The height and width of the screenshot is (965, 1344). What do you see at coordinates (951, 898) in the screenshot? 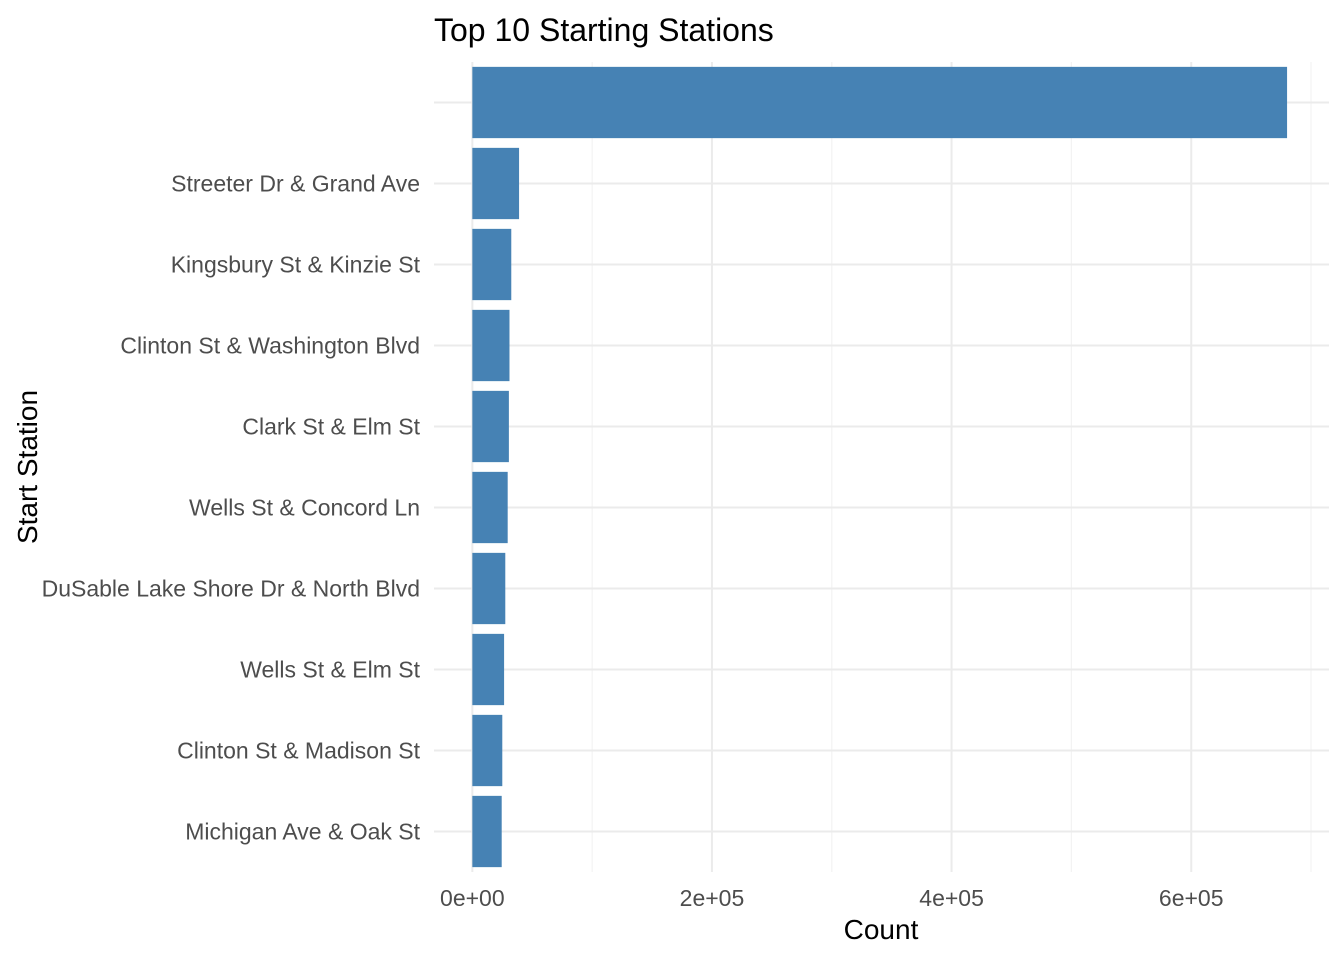
I see `x-tick-label: 4e+05` at bounding box center [951, 898].